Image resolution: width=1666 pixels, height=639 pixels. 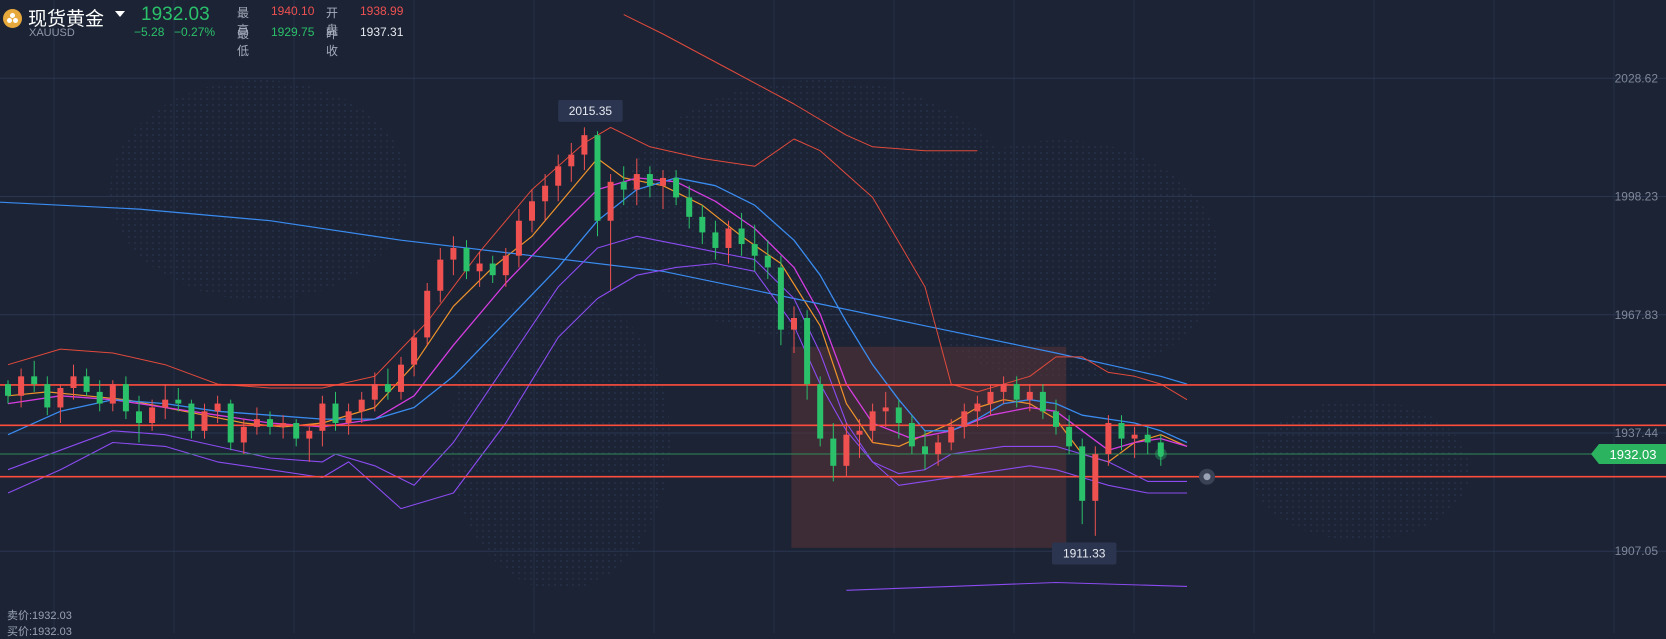 What do you see at coordinates (1637, 78) in the screenshot?
I see `price-tick-label: 2028.62` at bounding box center [1637, 78].